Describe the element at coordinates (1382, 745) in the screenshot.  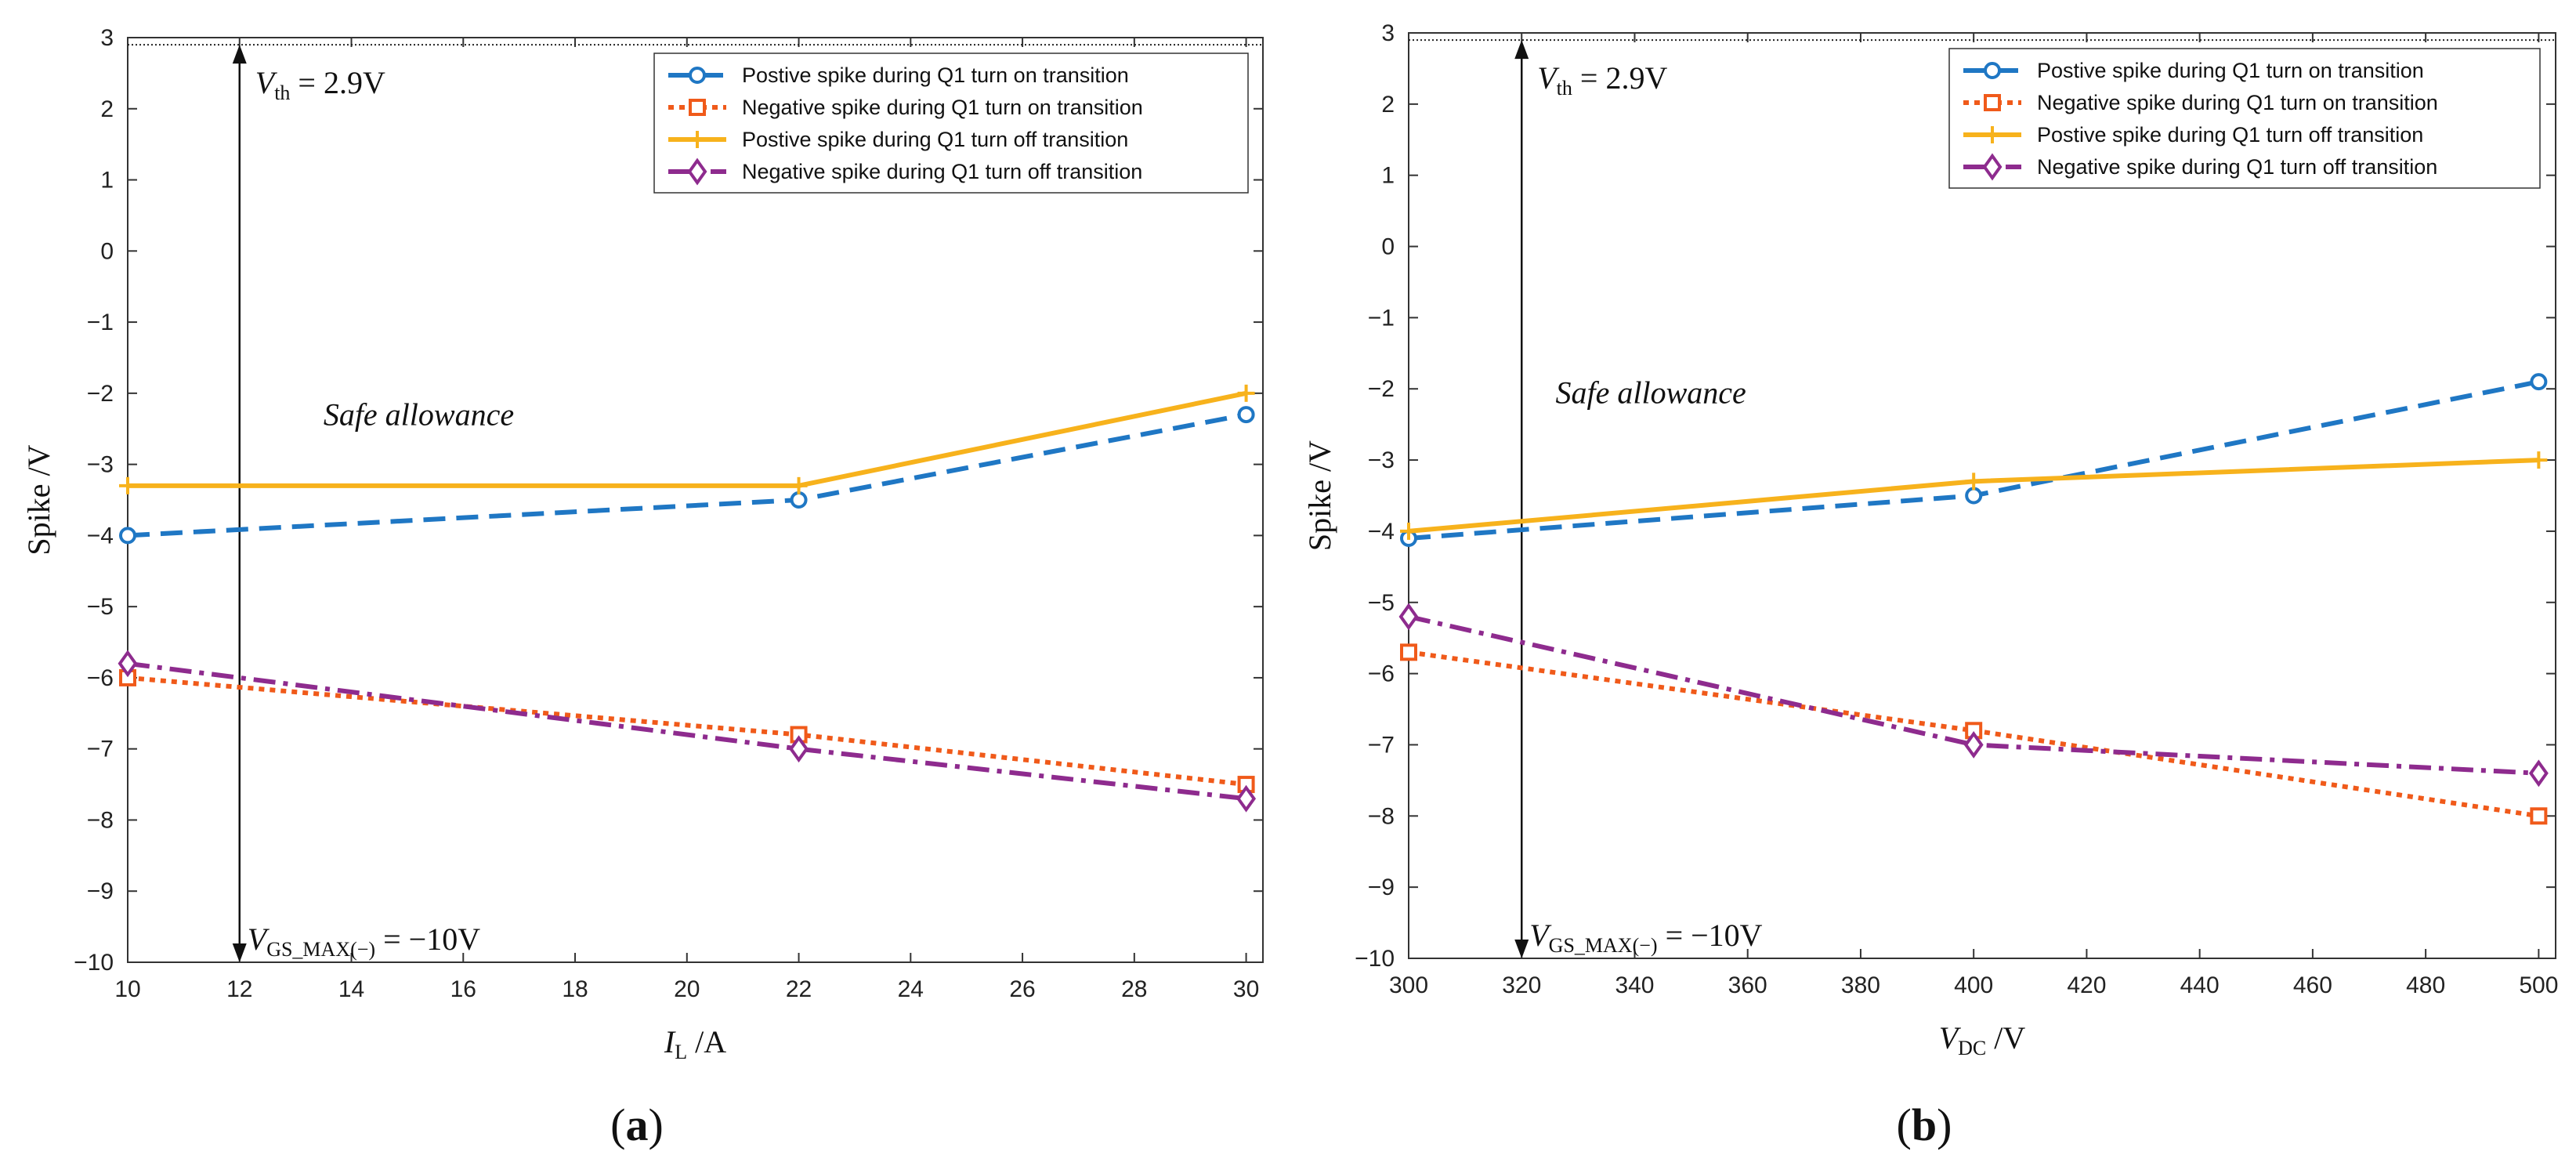
I see `y-tick-label: −7` at that location.